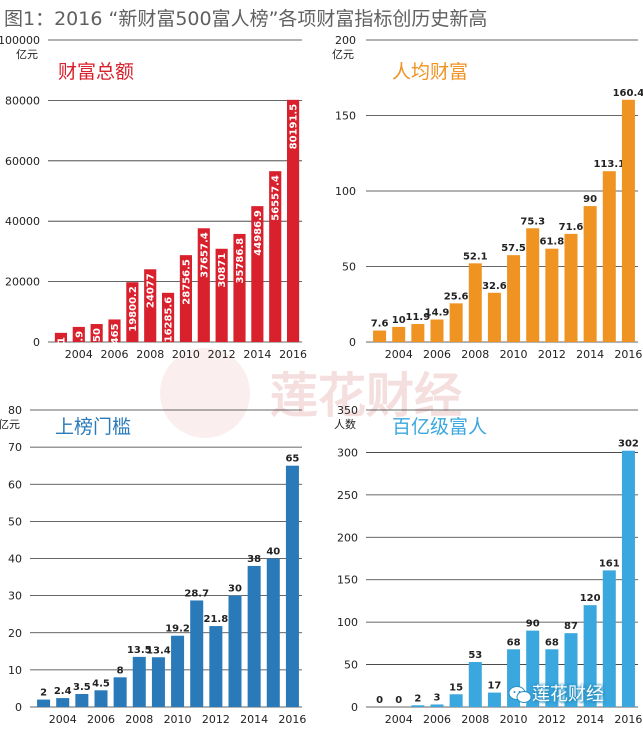  Describe the element at coordinates (556, 693) in the screenshot. I see `logo-badge: 莲花财经` at that location.